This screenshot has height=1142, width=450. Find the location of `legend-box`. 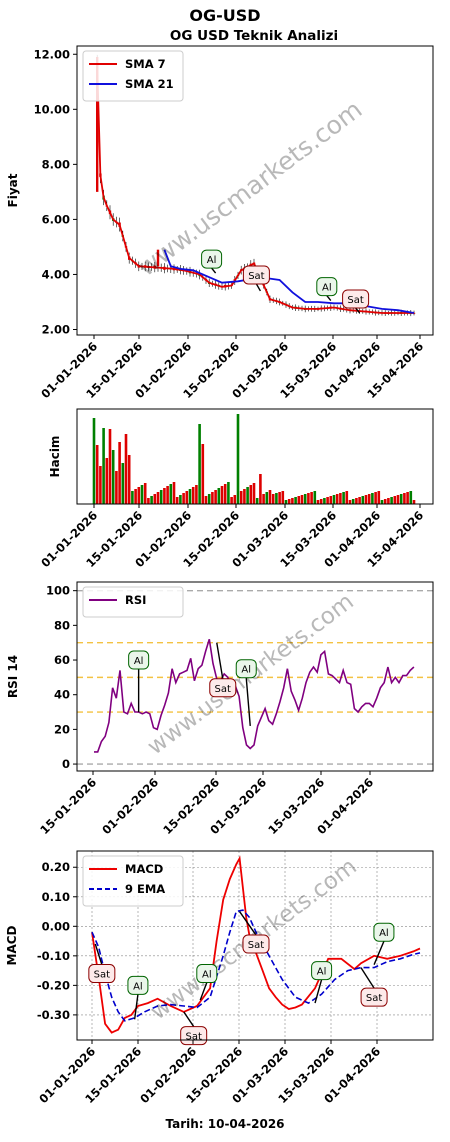

legend-box is located at coordinates (133, 602).